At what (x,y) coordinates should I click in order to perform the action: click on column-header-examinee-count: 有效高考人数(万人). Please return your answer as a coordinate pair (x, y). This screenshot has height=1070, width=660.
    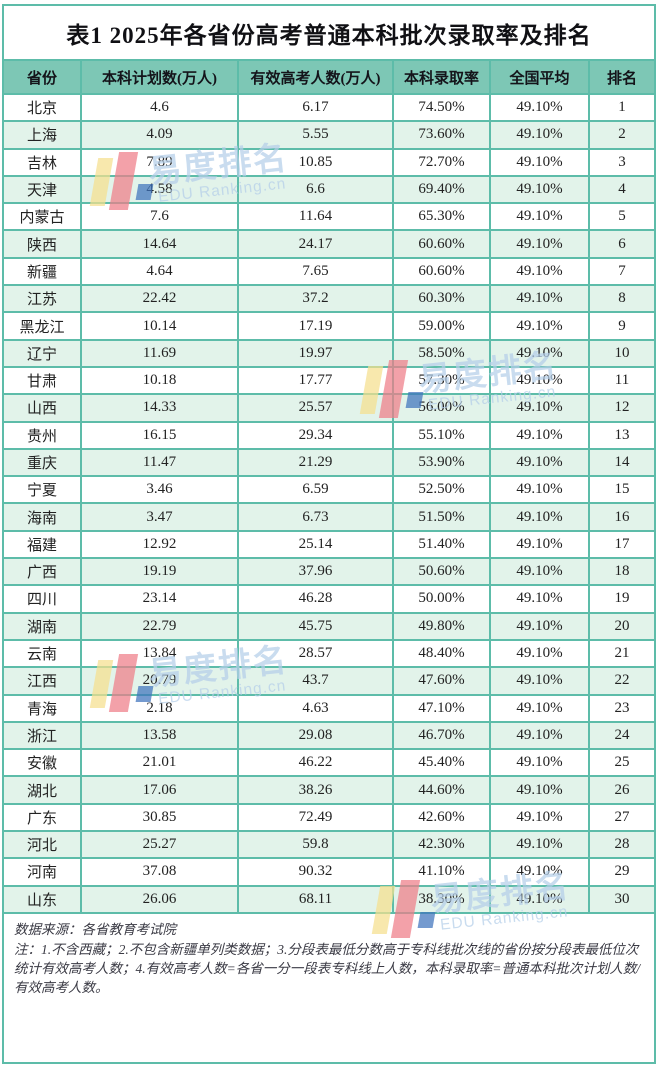
    Looking at the image, I should click on (315, 78).